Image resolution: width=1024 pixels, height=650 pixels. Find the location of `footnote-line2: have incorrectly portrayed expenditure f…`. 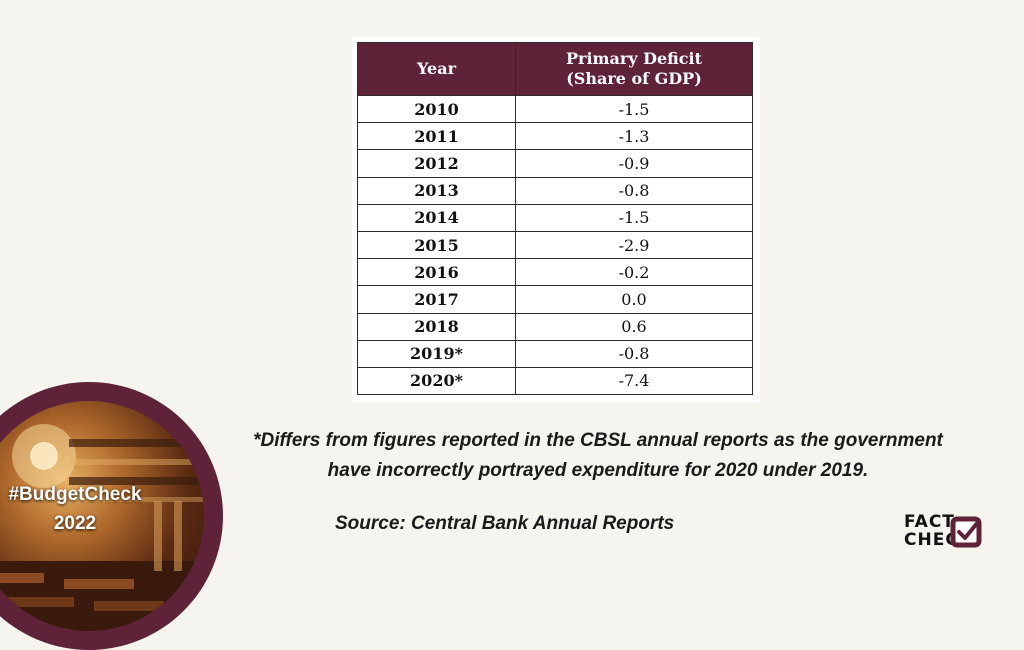

footnote-line2: have incorrectly portrayed expenditure f… is located at coordinates (598, 470).